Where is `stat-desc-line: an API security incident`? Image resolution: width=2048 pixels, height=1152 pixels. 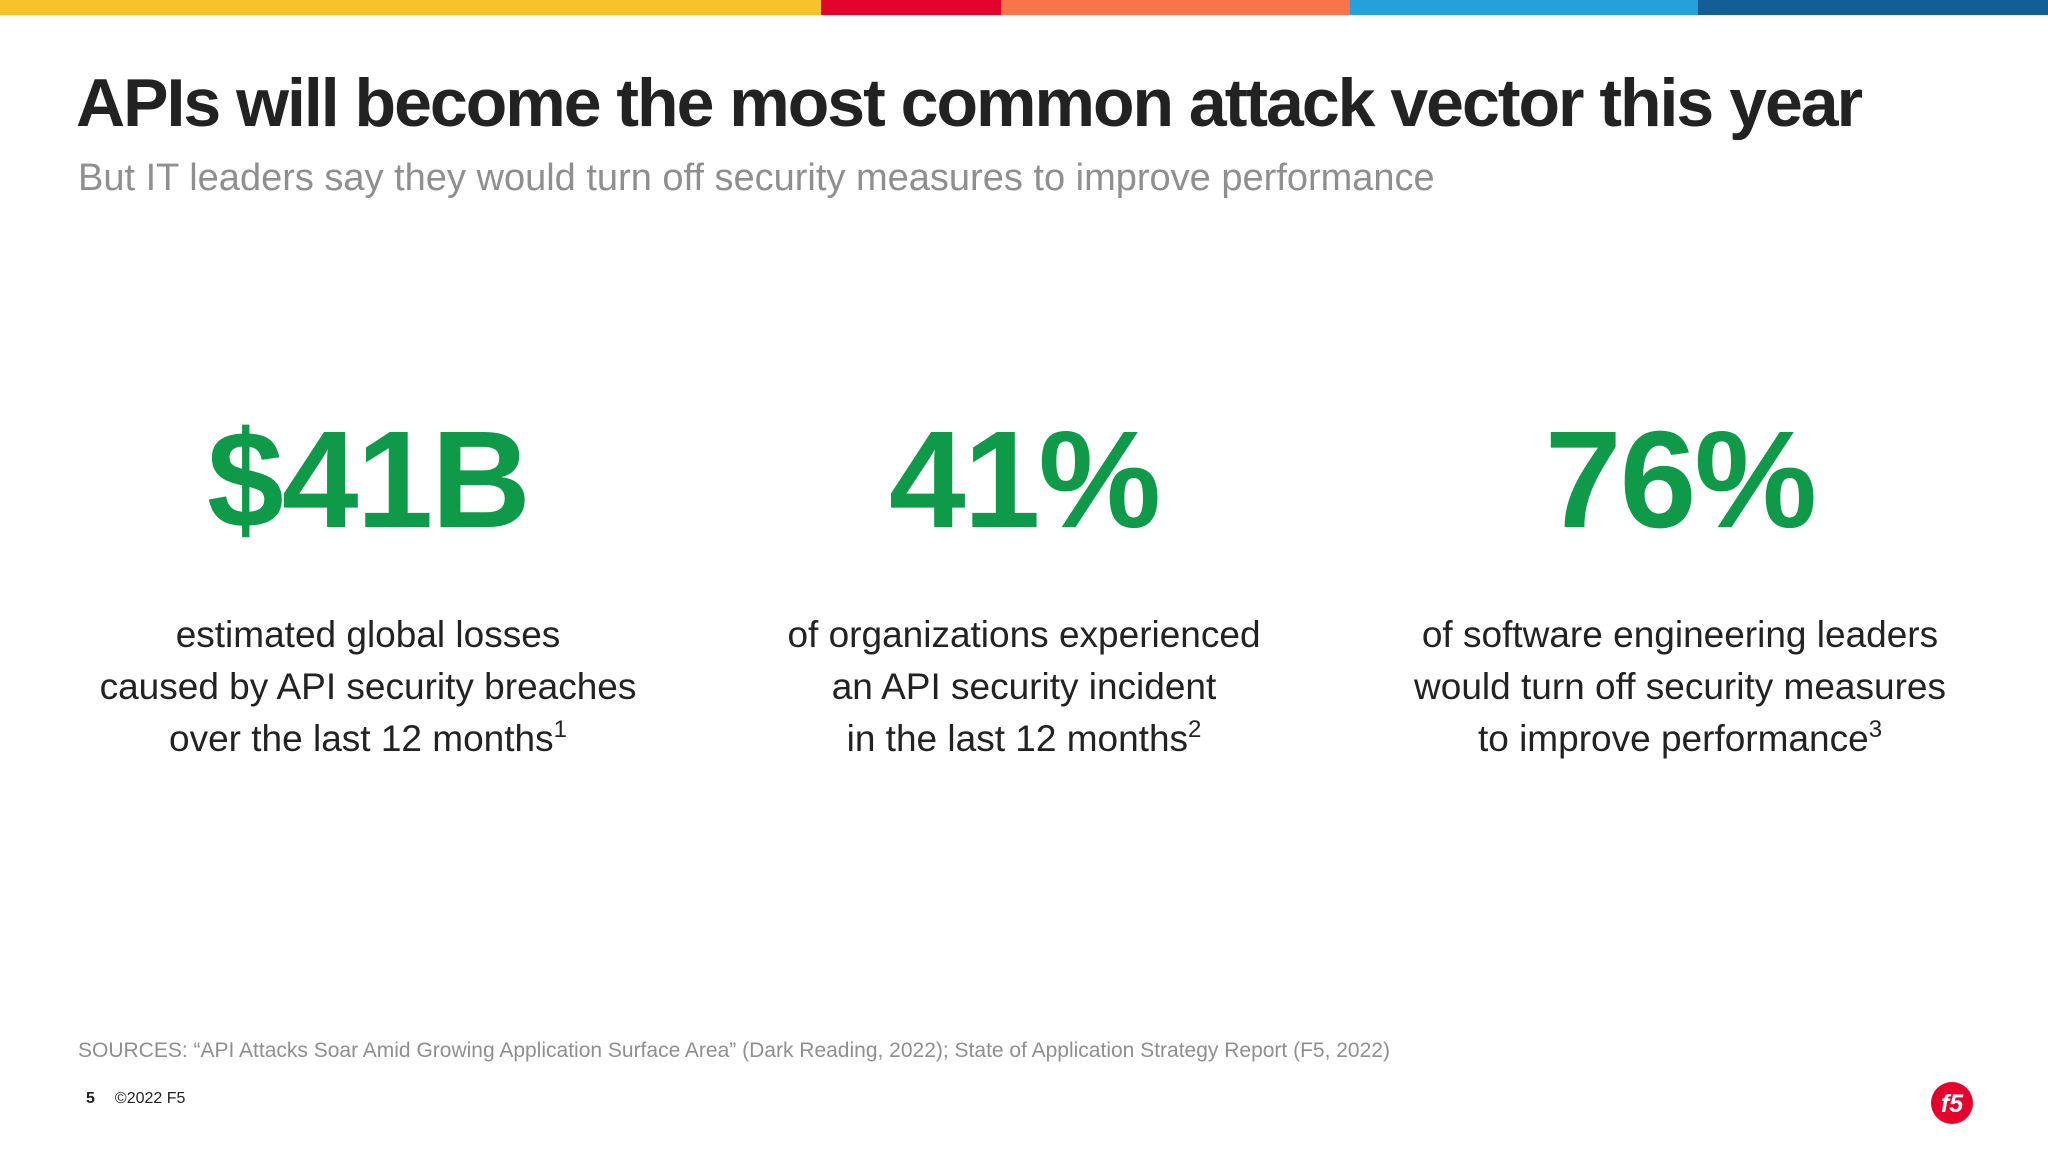 stat-desc-line: an API security incident is located at coordinates (1024, 686).